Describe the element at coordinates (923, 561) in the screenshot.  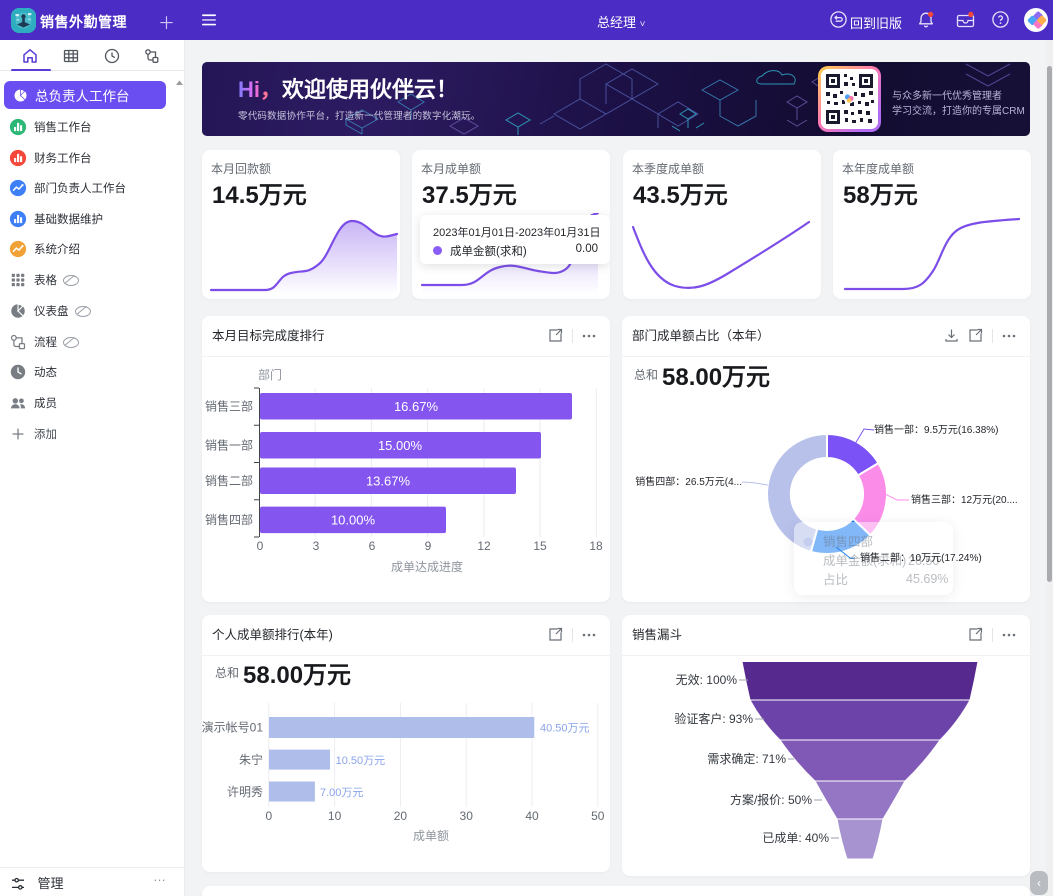
I see `svg-text: 26.50` at that location.